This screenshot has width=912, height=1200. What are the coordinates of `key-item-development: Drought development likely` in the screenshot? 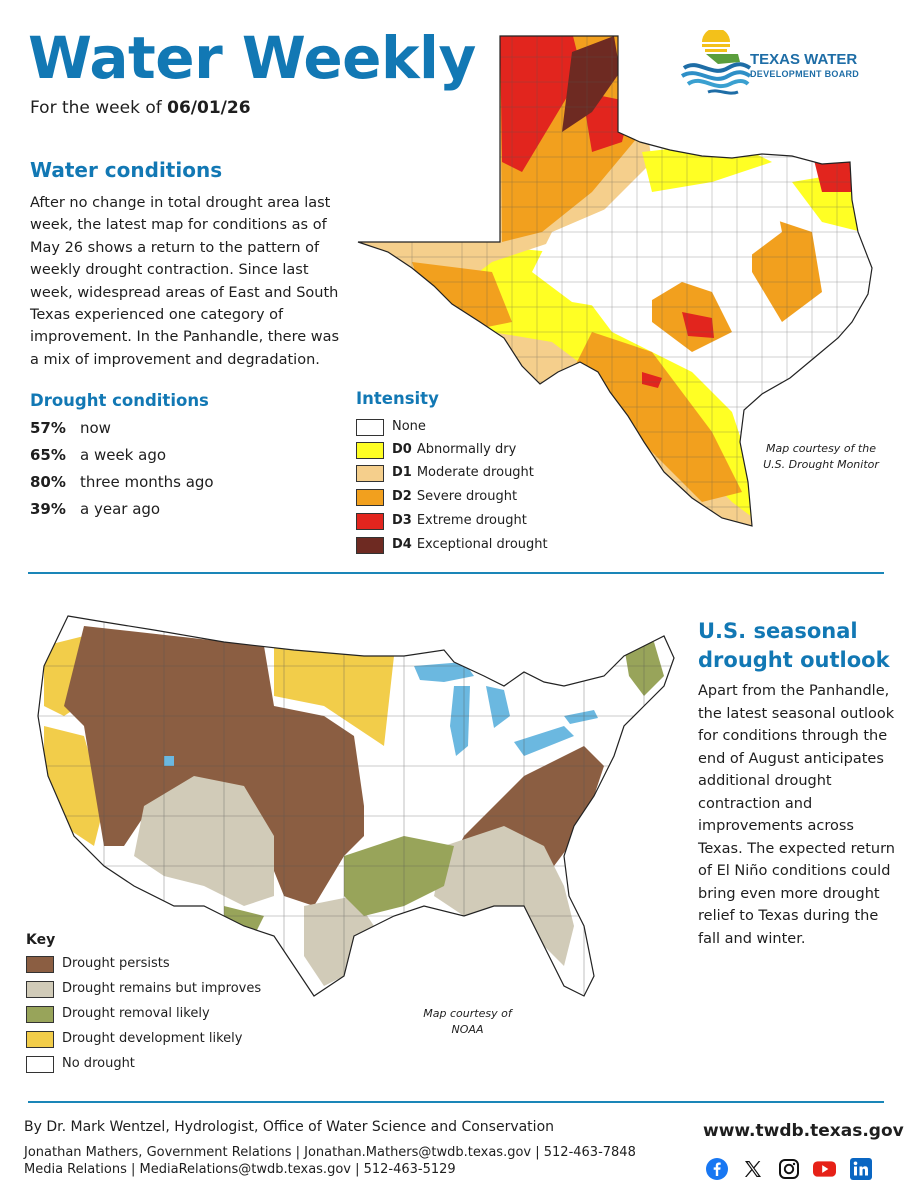 It's located at (134, 1039).